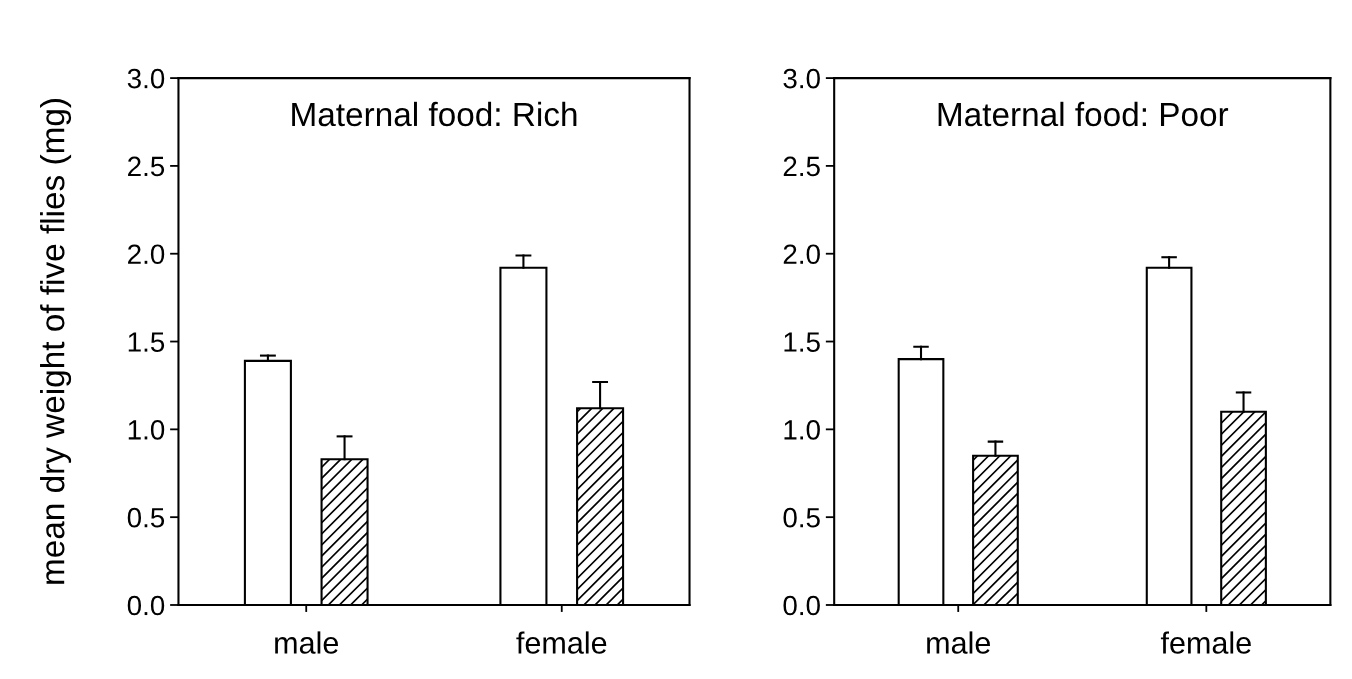 This screenshot has height=679, width=1352. Describe the element at coordinates (434, 114) in the screenshot. I see `text: Maternal food: Rich` at that location.